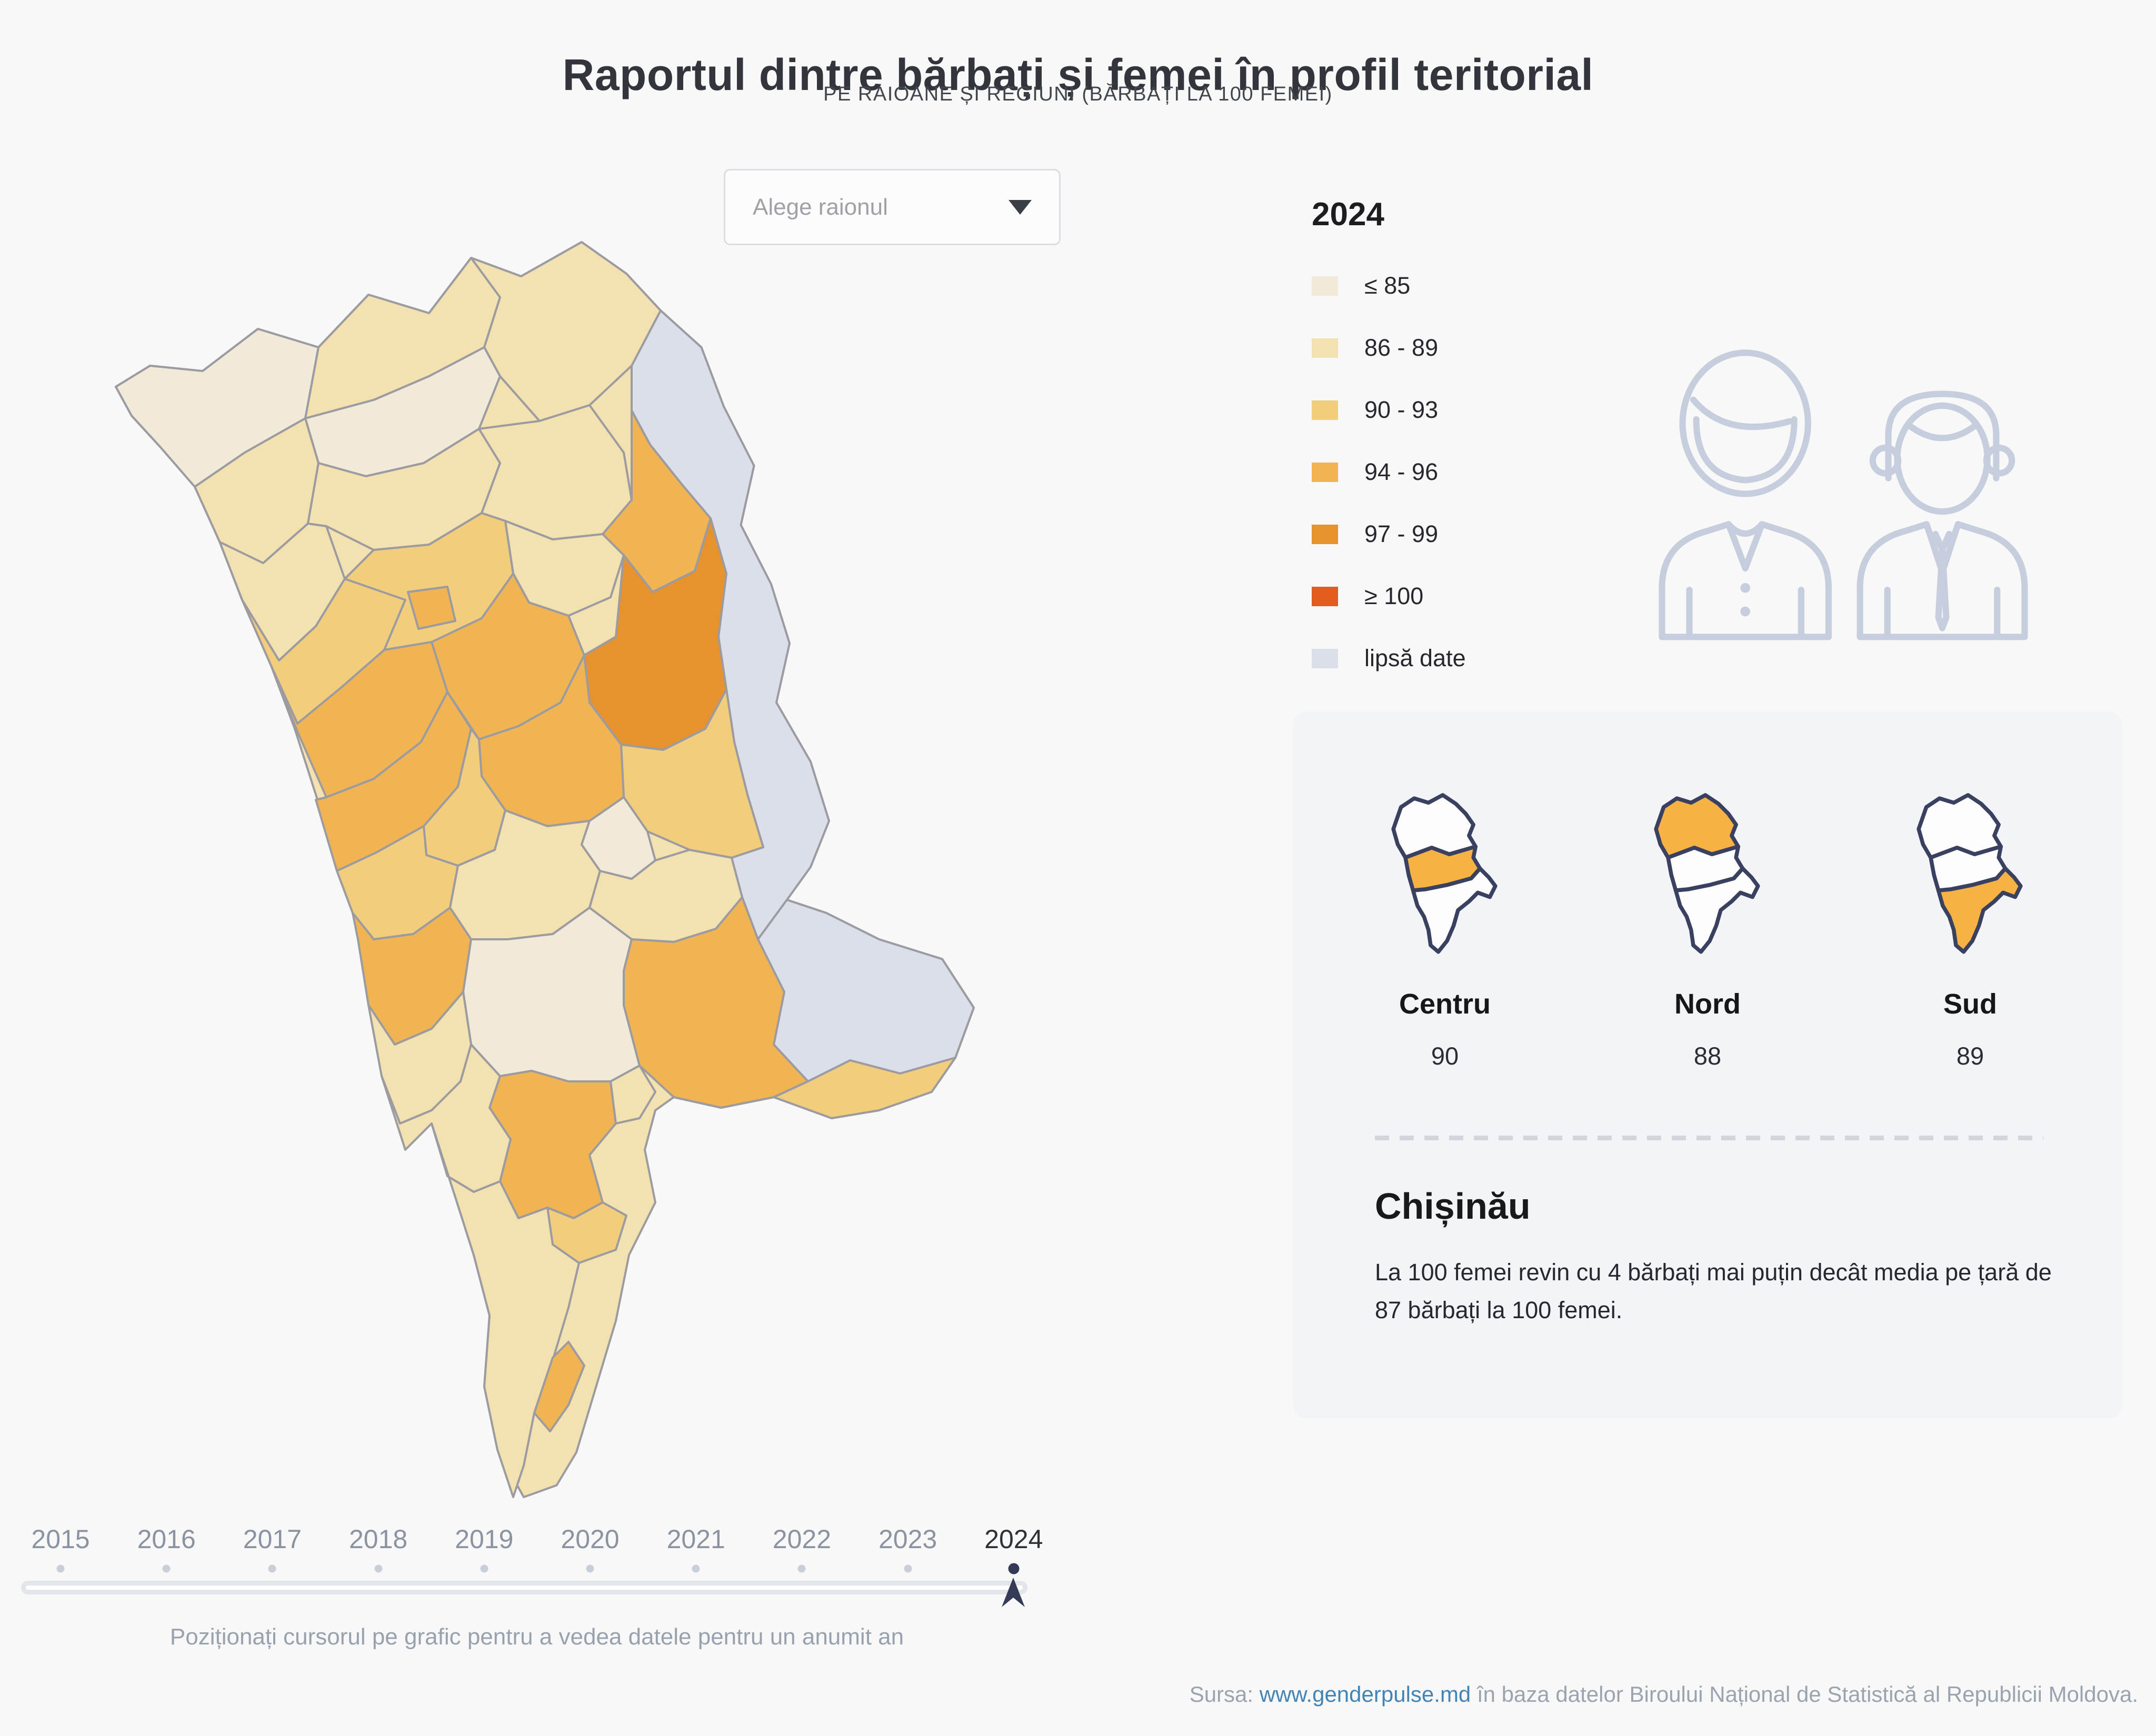  I want to click on region-map-sud, so click(1970, 873).